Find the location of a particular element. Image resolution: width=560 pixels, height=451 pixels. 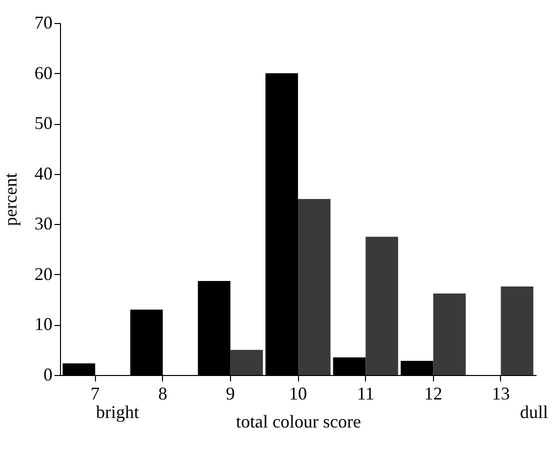

x-tick-label: 12 is located at coordinates (433, 394).